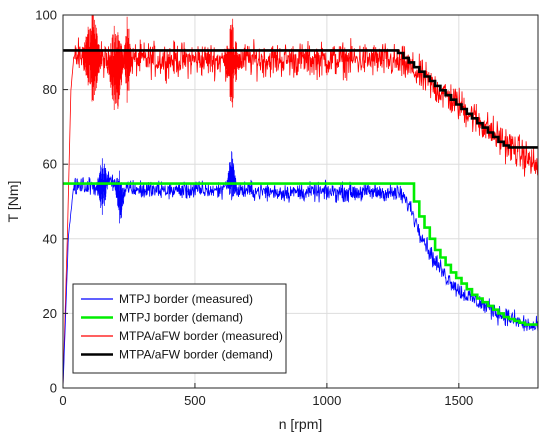 The width and height of the screenshot is (550, 443). I want to click on x-tick-label: 0, so click(62, 400).